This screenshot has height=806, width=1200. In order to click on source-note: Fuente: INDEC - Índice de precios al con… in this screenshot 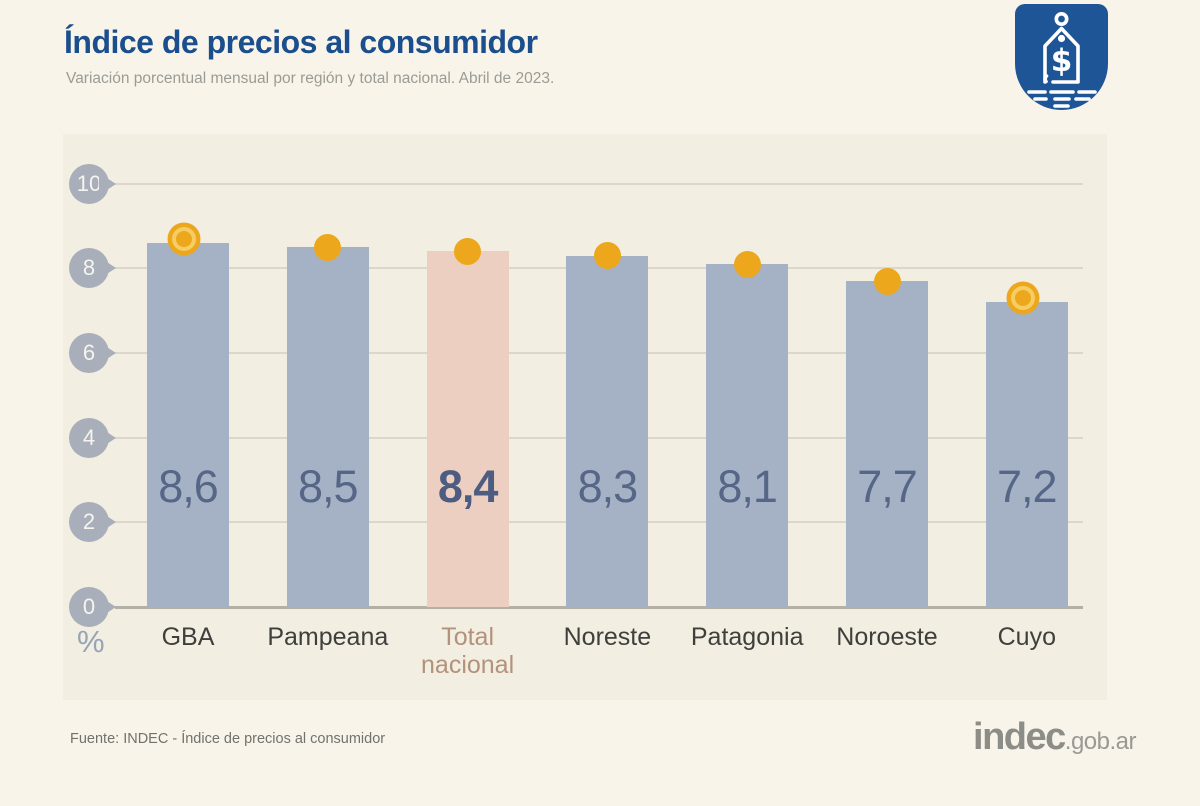, I will do `click(228, 739)`.